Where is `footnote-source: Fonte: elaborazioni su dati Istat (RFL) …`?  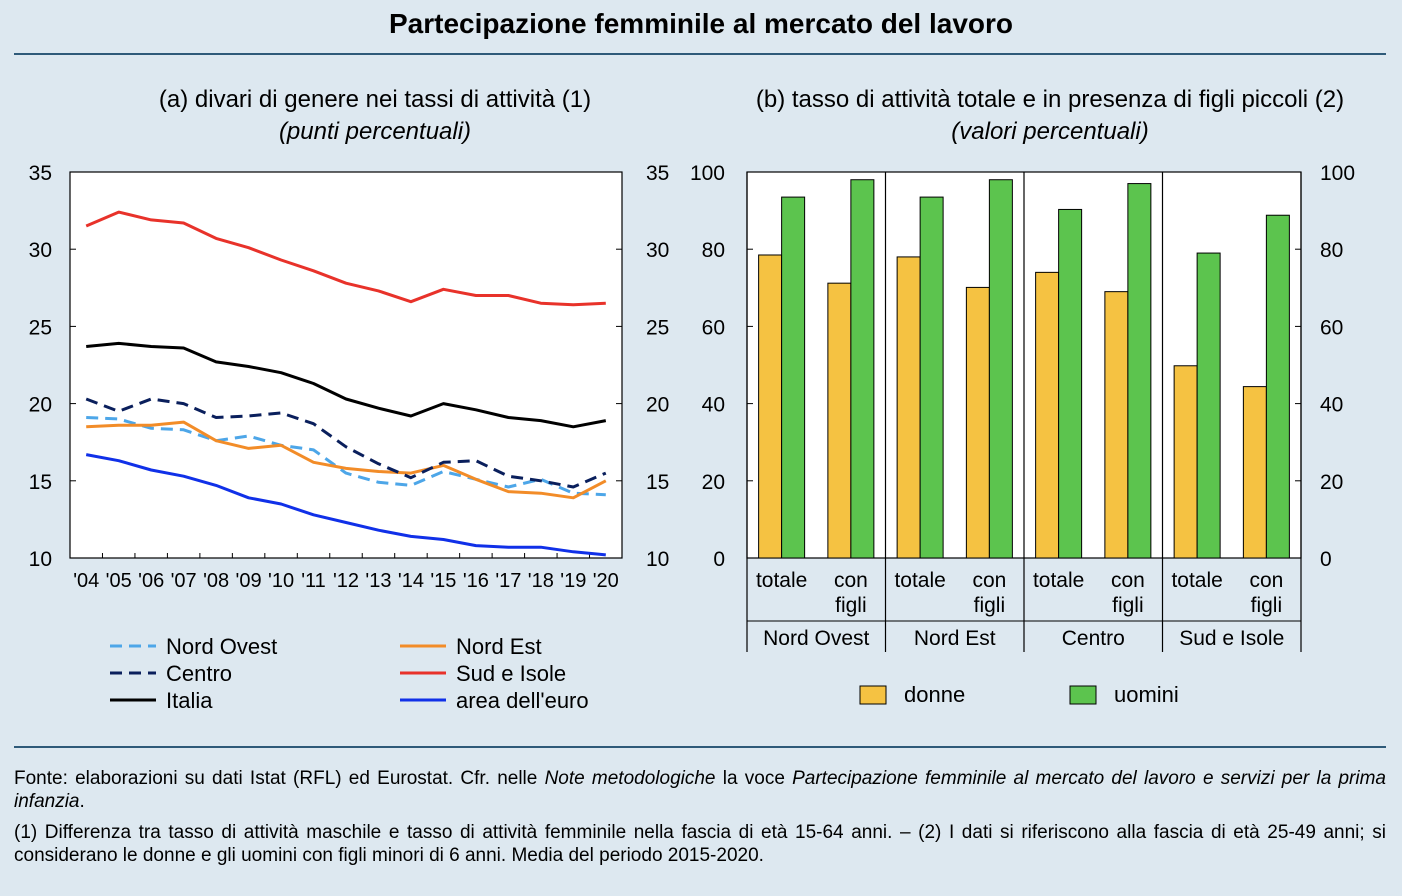 footnote-source: Fonte: elaborazioni su dati Istat (RFL) … is located at coordinates (700, 790).